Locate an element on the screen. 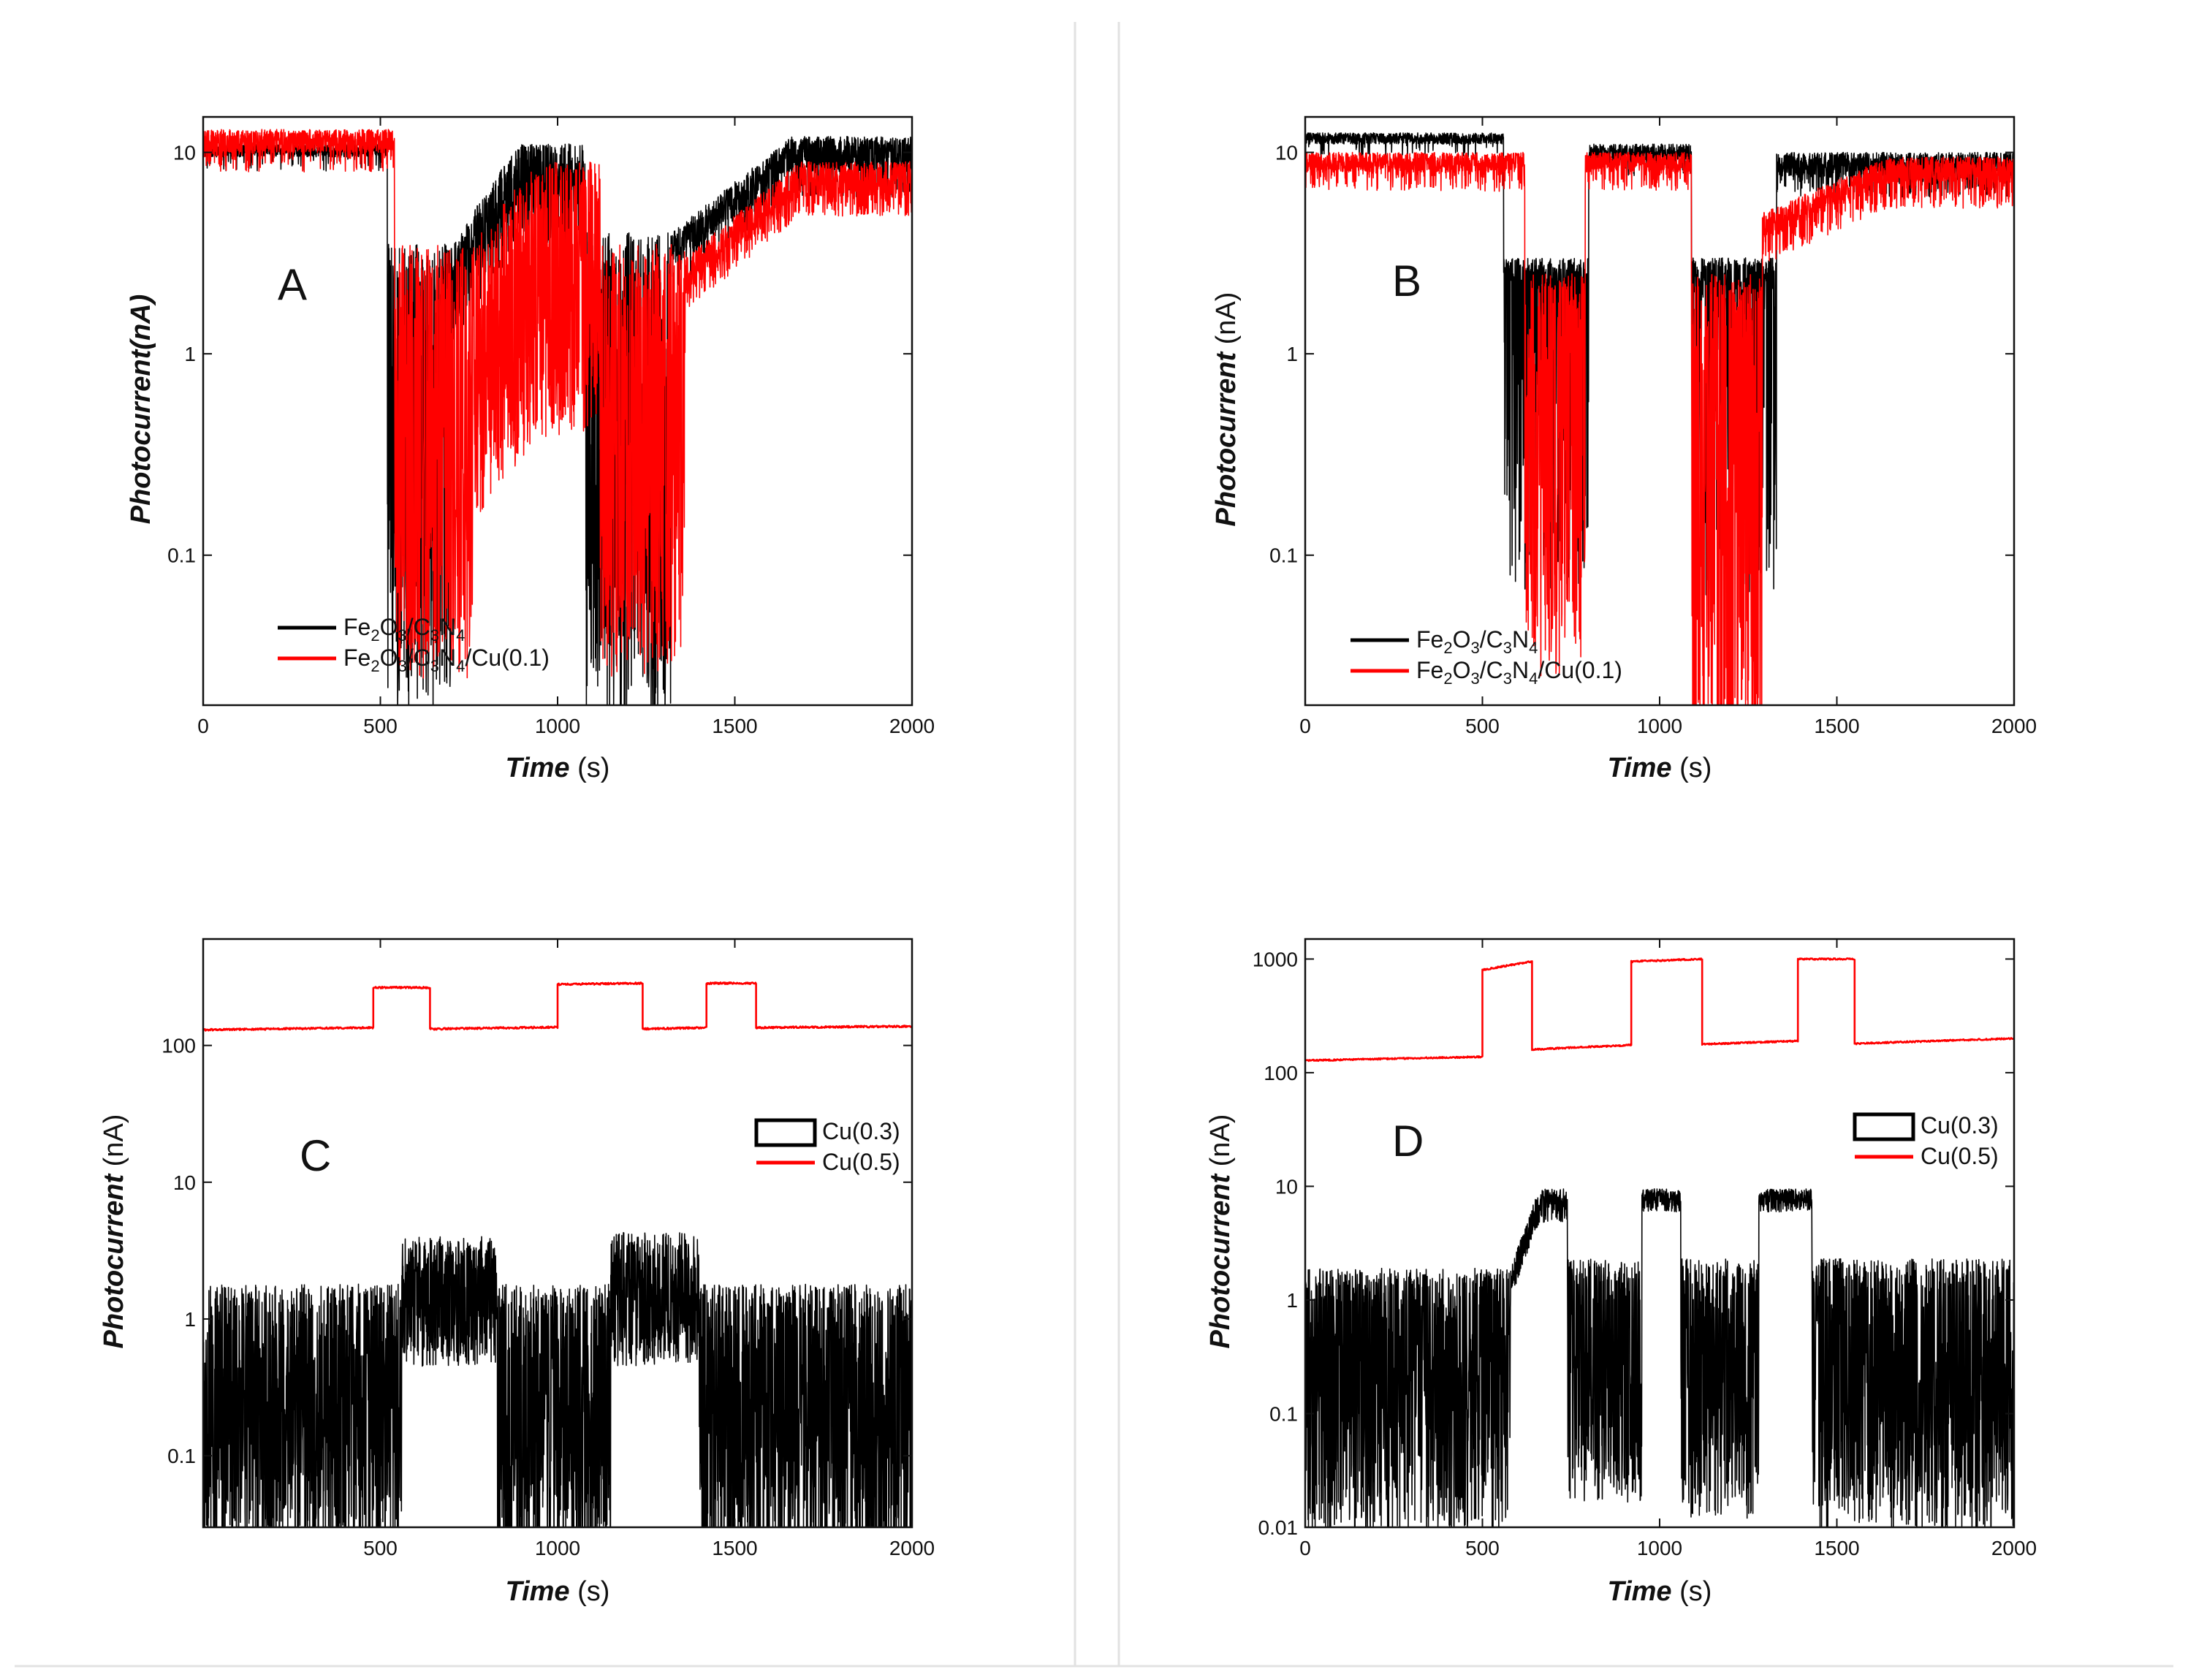  legend-text-part: Cu(0.5) is located at coordinates (1960, 1156).